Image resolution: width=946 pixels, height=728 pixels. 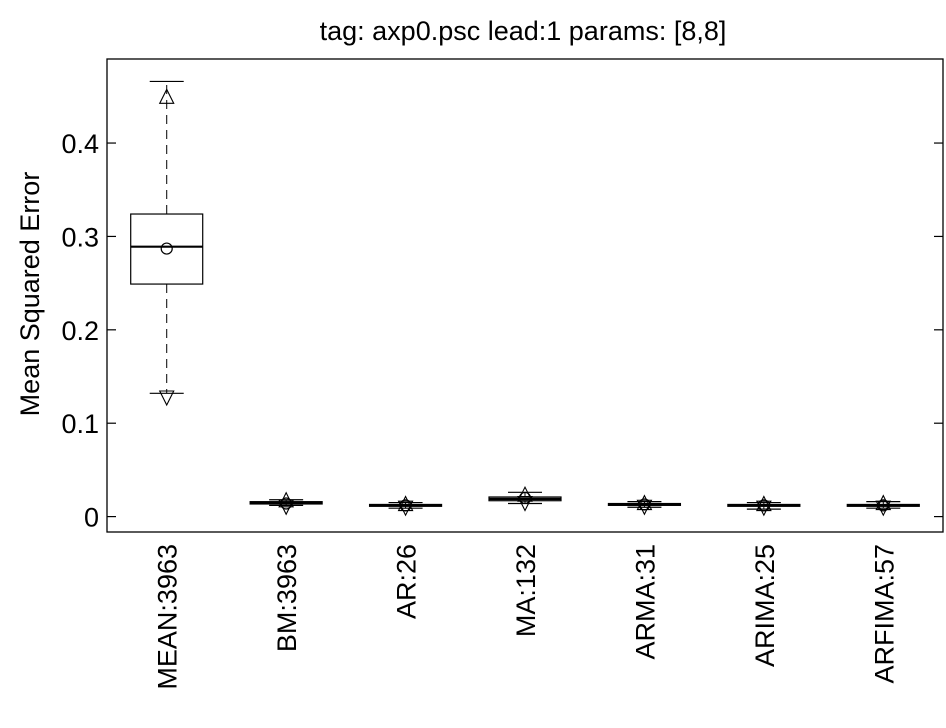 I want to click on x-tick-label: BM:3963, so click(x=287, y=598).